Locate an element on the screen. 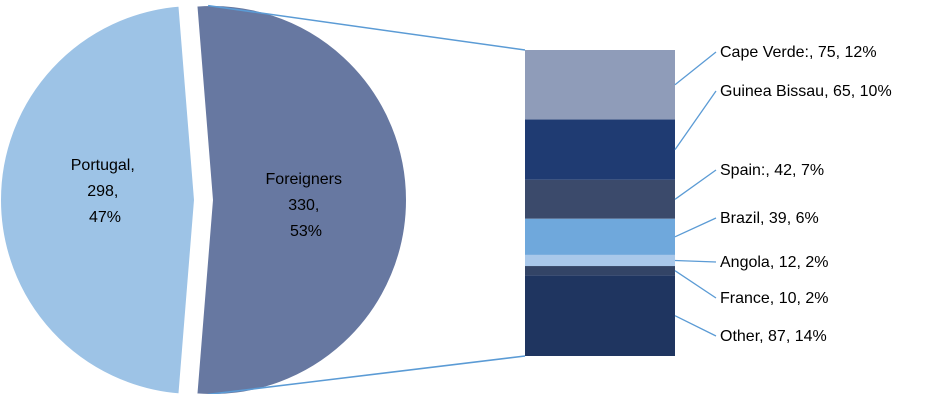  stacked-bar is located at coordinates (600, 203).